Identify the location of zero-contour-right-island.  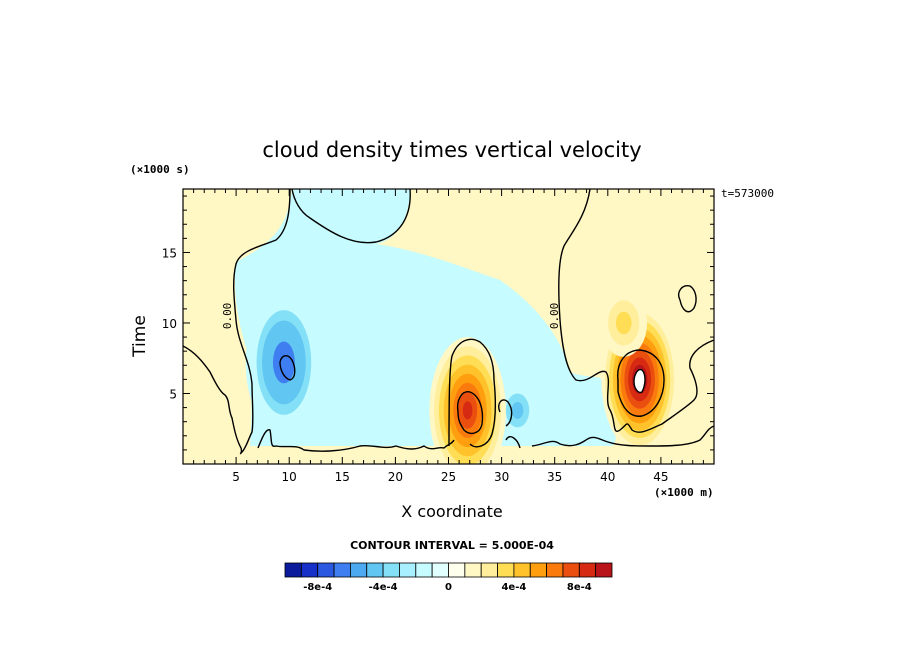
(687, 299).